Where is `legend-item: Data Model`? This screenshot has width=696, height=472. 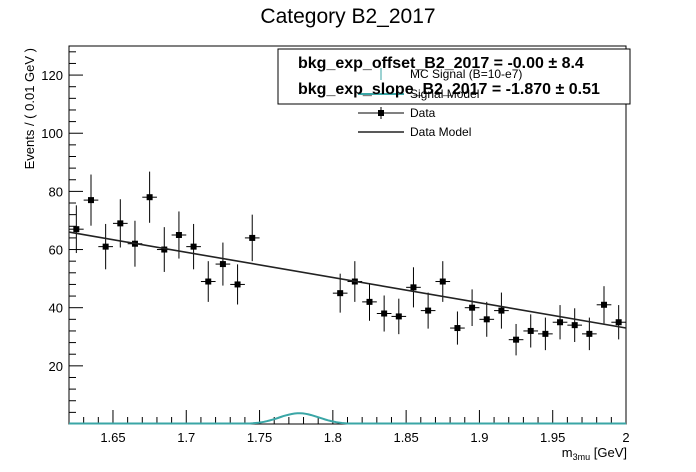 legend-item: Data Model is located at coordinates (414, 132).